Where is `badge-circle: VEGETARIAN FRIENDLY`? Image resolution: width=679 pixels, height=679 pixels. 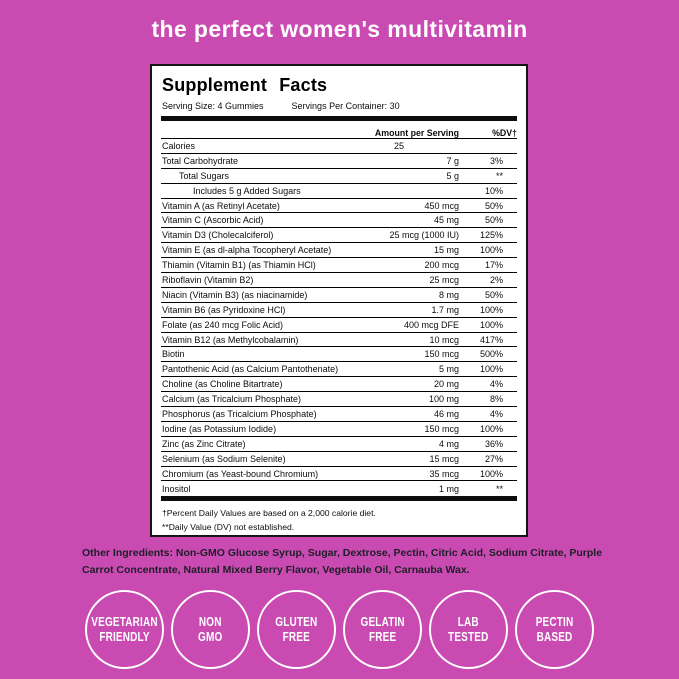 badge-circle: VEGETARIAN FRIENDLY is located at coordinates (124, 629).